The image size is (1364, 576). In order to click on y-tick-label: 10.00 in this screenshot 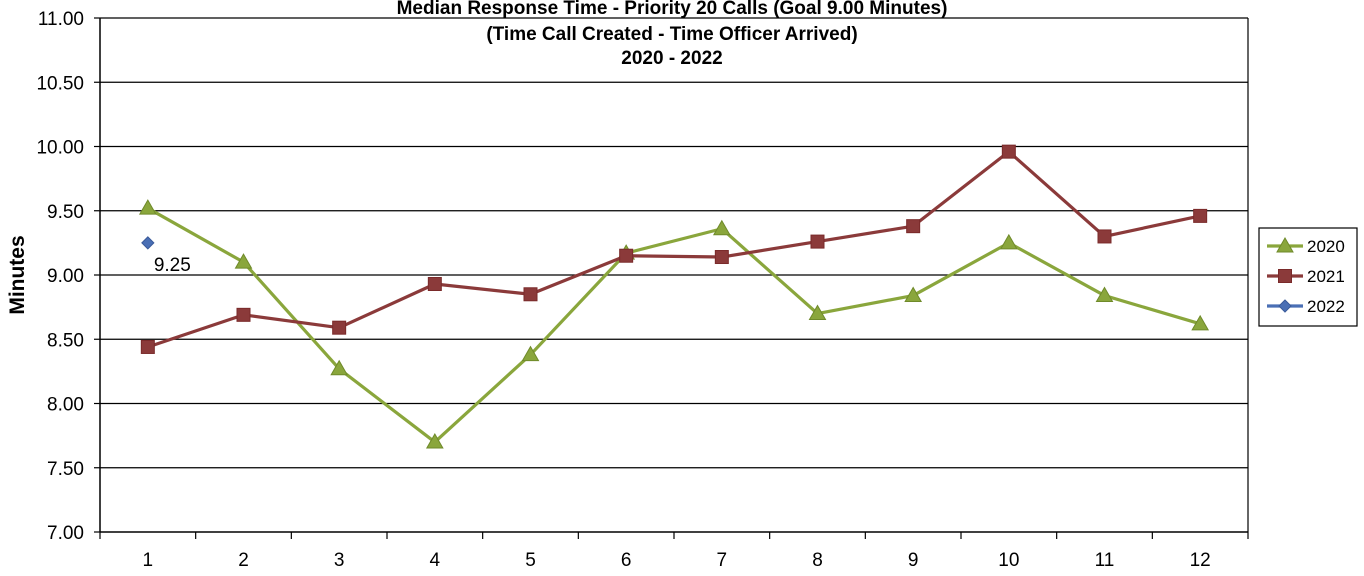, I will do `click(60, 148)`.